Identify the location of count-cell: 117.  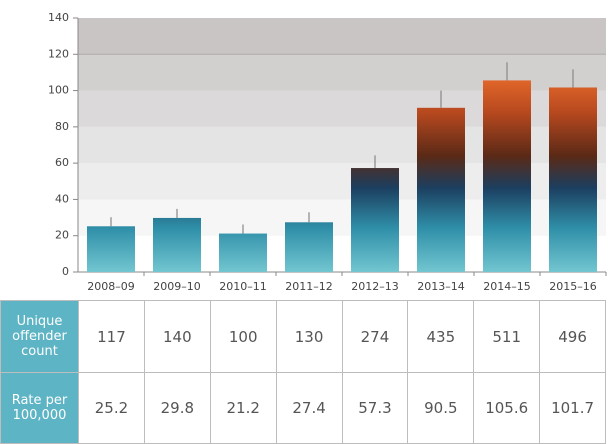
(111, 336).